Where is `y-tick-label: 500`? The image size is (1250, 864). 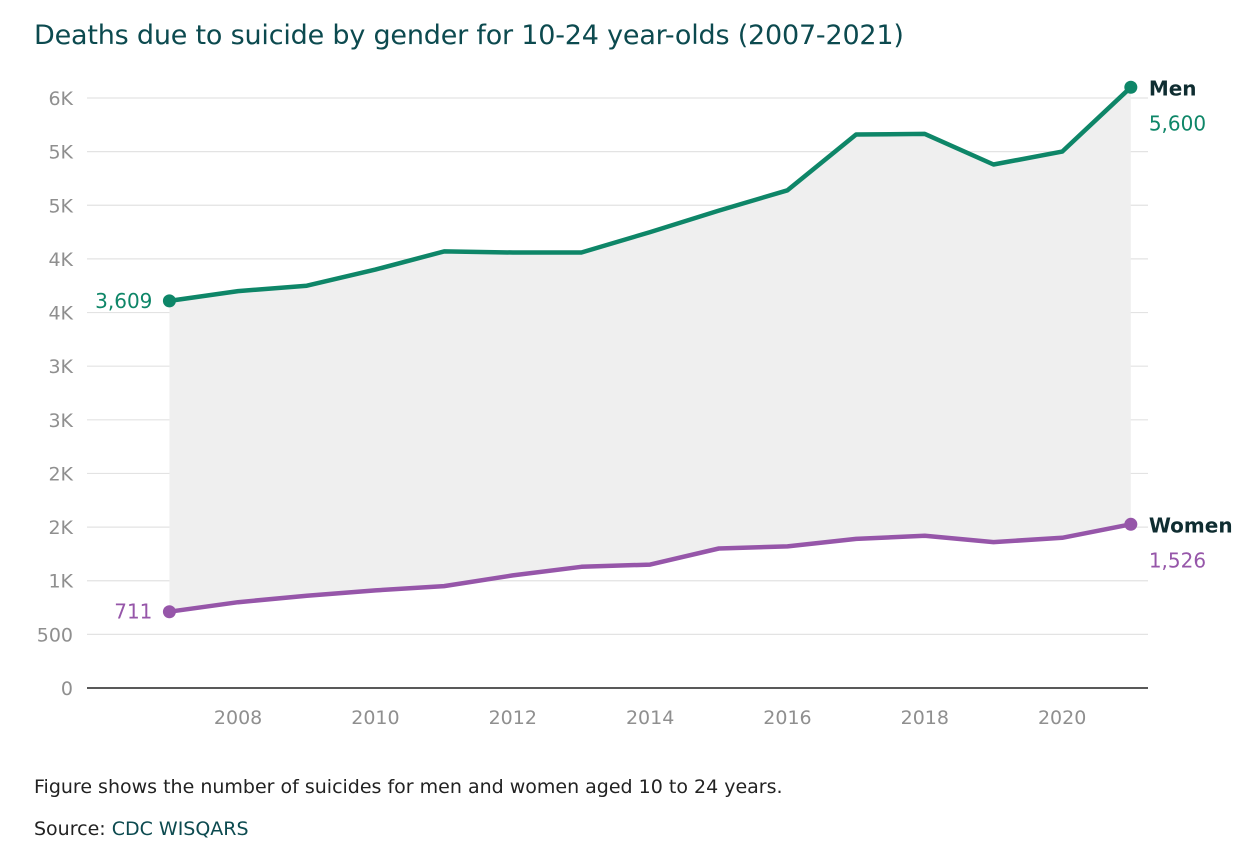 y-tick-label: 500 is located at coordinates (55, 635).